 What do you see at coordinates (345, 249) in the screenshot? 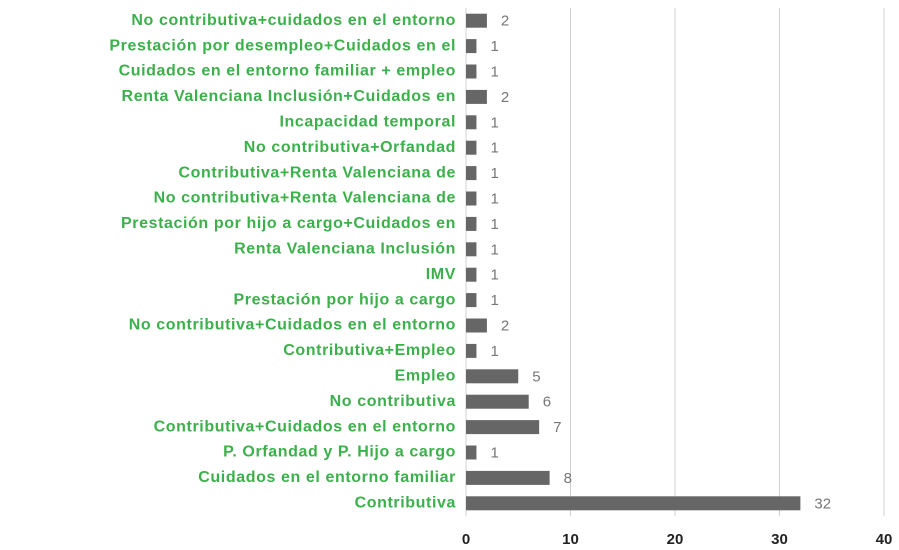
I see `y-tick-label: Renta Valenciana Inclusión` at bounding box center [345, 249].